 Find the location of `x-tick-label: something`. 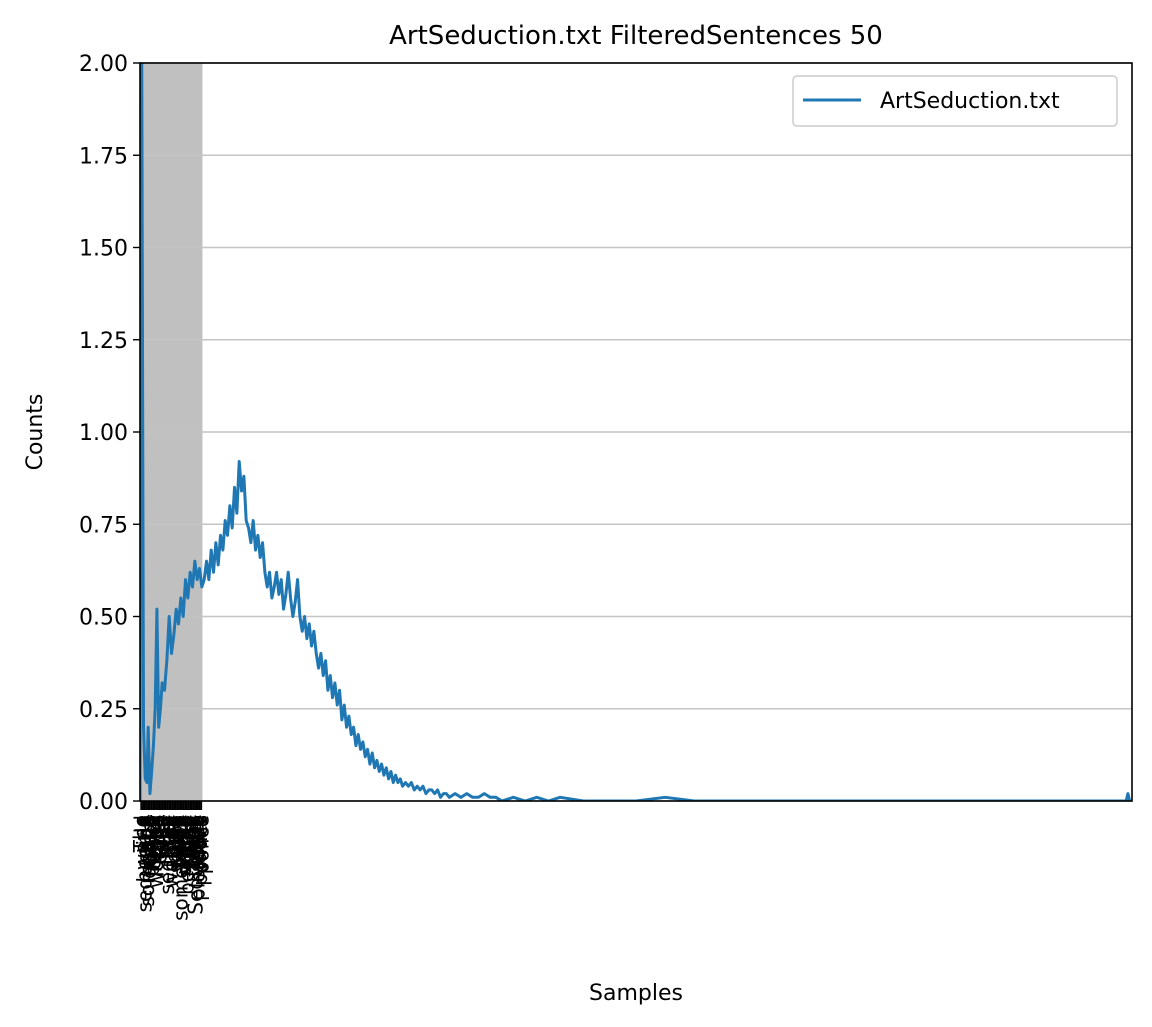

x-tick-label: something is located at coordinates (180, 868).